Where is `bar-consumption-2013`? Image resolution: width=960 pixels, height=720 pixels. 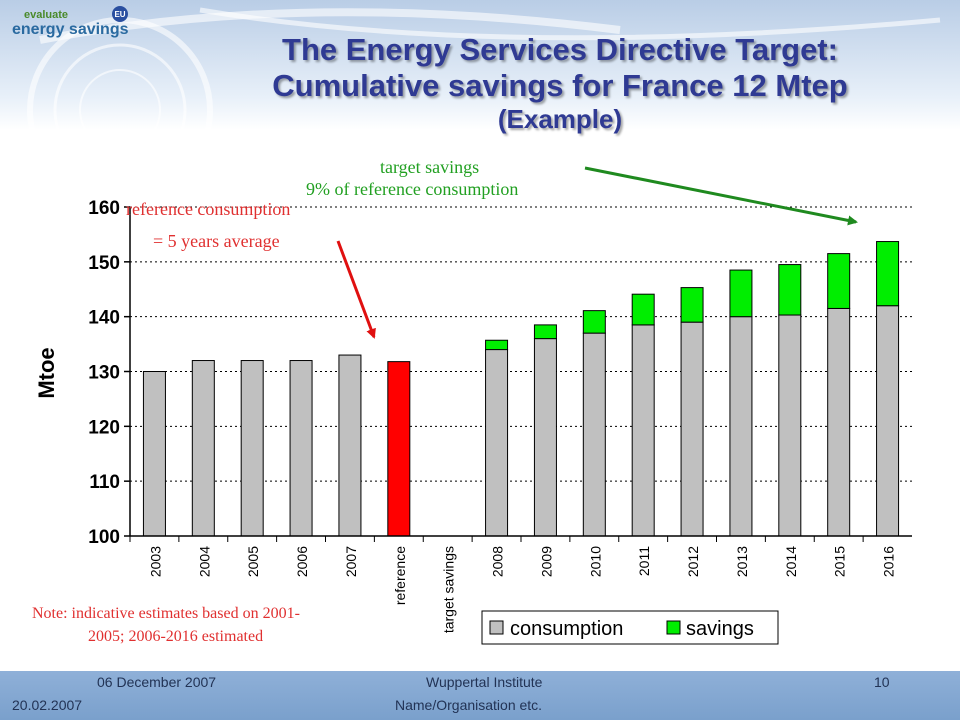
bar-consumption-2013 is located at coordinates (741, 426).